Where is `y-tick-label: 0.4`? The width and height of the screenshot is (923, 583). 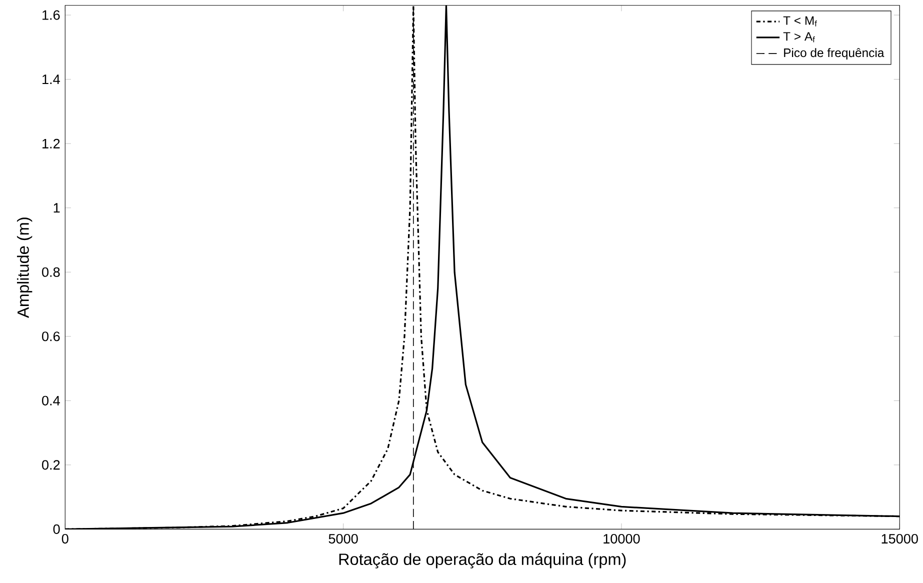 y-tick-label: 0.4 is located at coordinates (51, 401).